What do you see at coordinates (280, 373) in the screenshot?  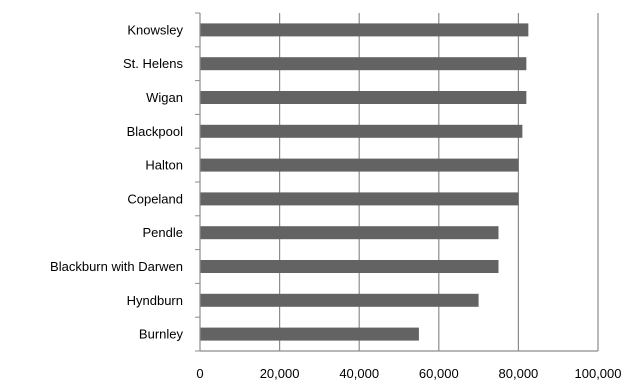 I see `x-tick-label: 20,000` at bounding box center [280, 373].